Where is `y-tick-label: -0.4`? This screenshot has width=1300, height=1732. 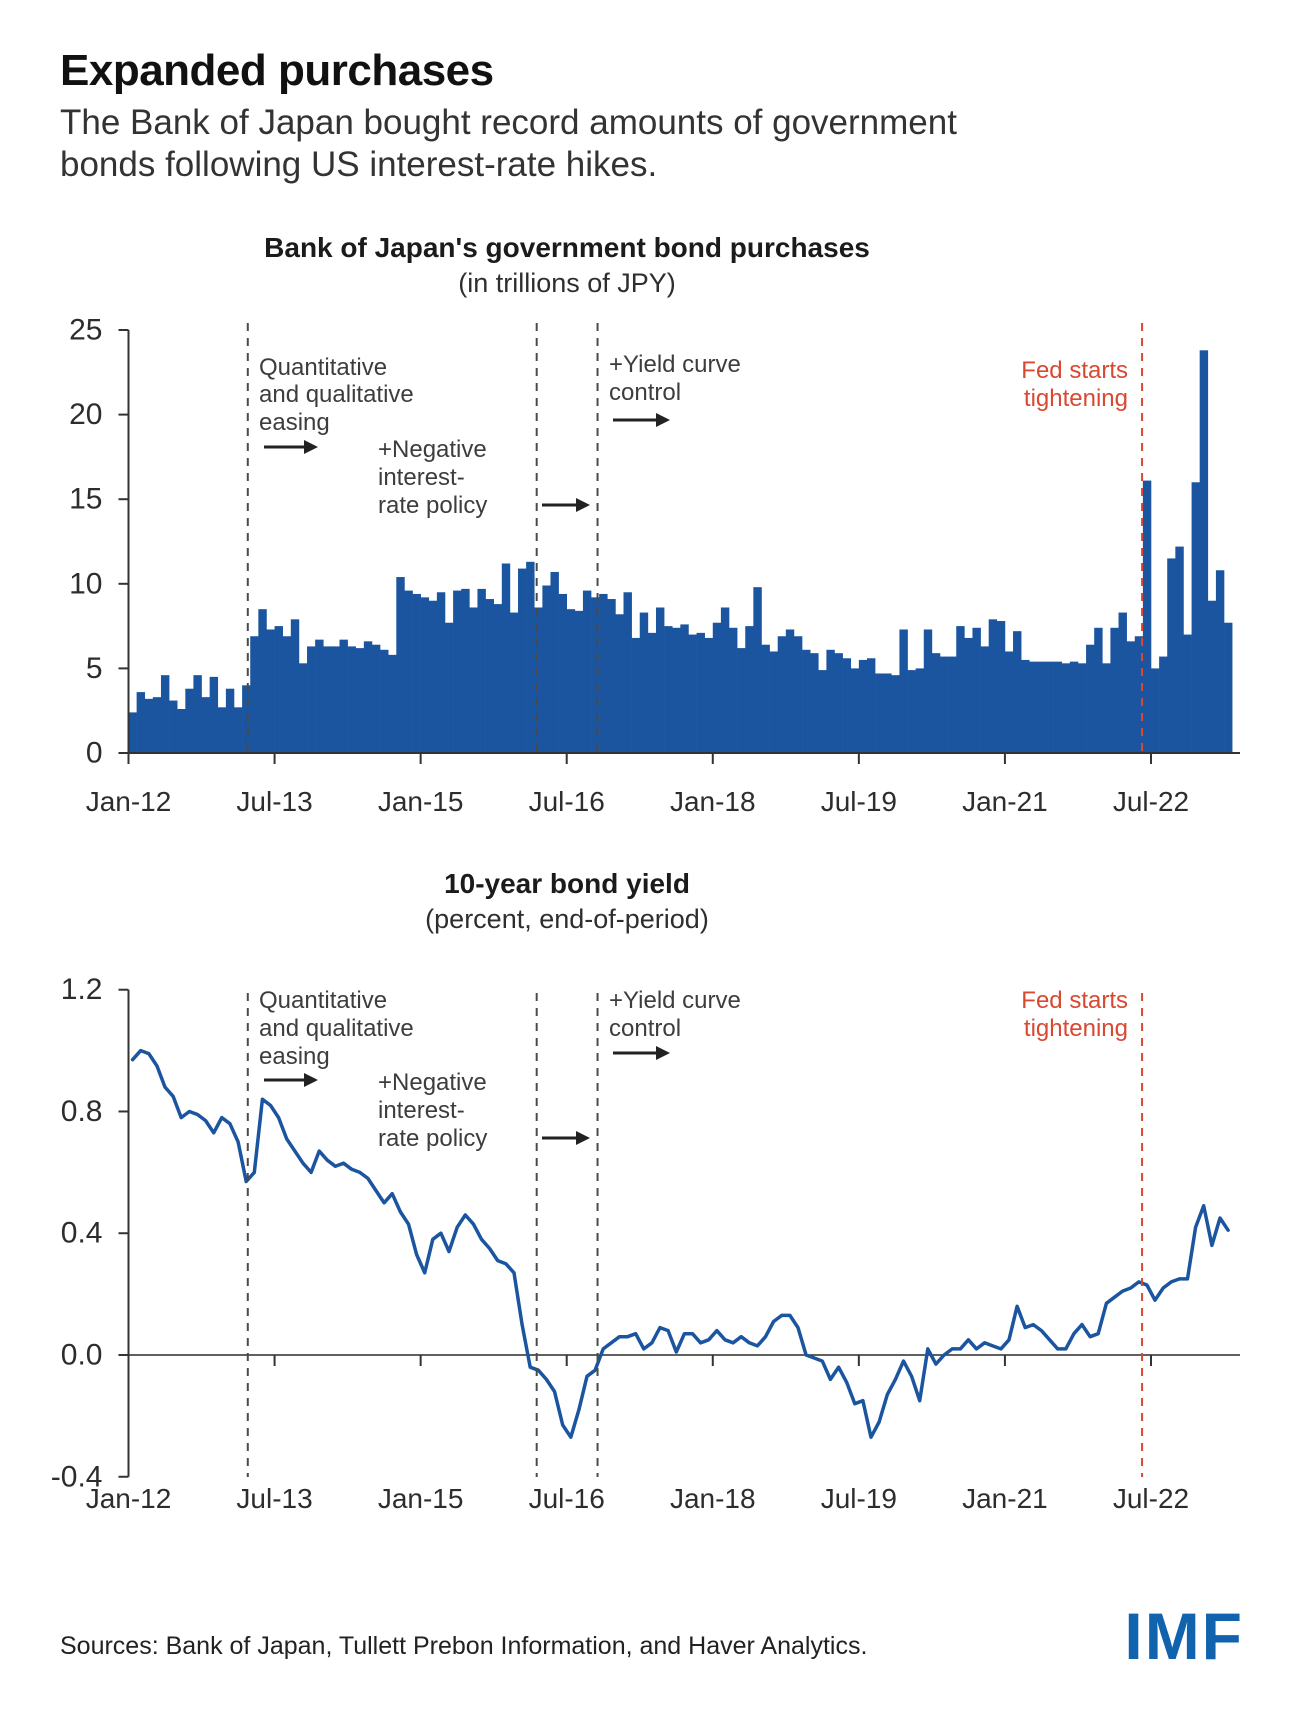 y-tick-label: -0.4 is located at coordinates (77, 1476).